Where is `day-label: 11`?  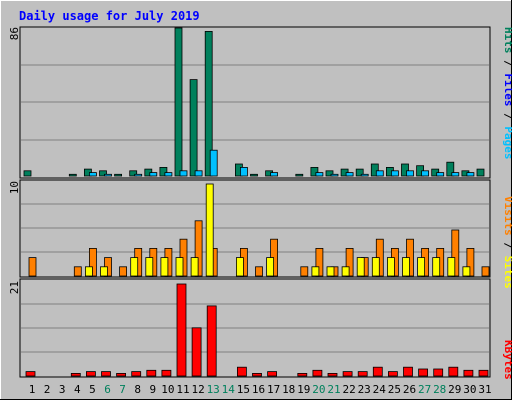 day-label: 11 is located at coordinates (182, 389).